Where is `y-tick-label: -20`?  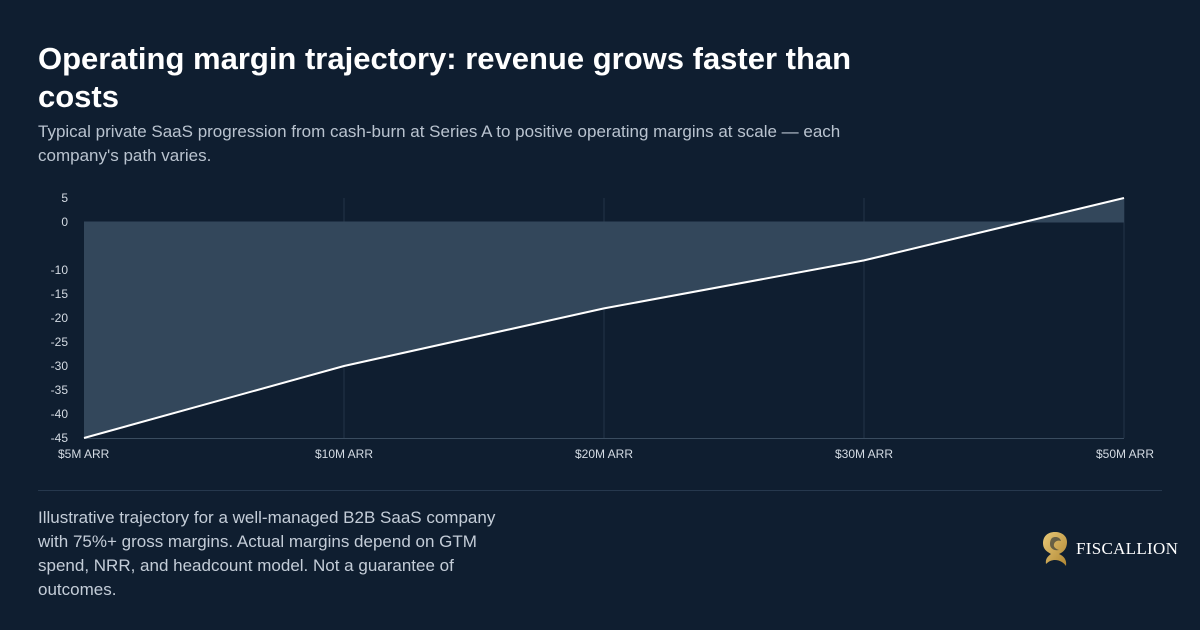 y-tick-label: -20 is located at coordinates (60, 318).